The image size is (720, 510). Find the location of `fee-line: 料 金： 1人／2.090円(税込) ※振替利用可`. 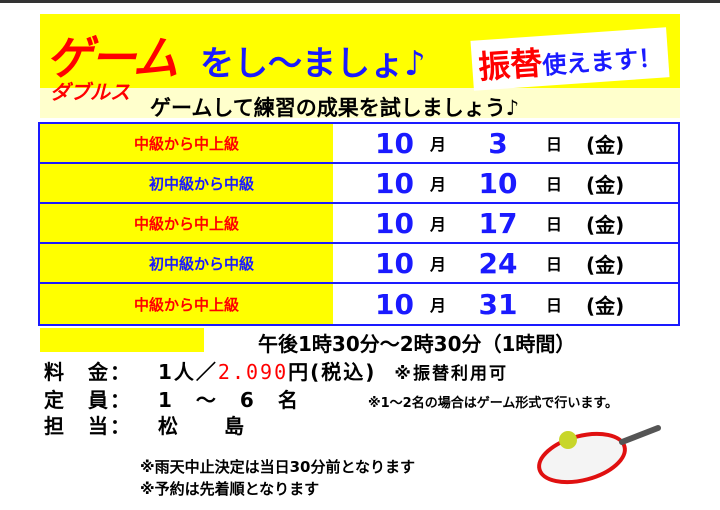

fee-line: 料 金： 1人／2.090円(税込) ※振替利用可 is located at coordinates (276, 370).